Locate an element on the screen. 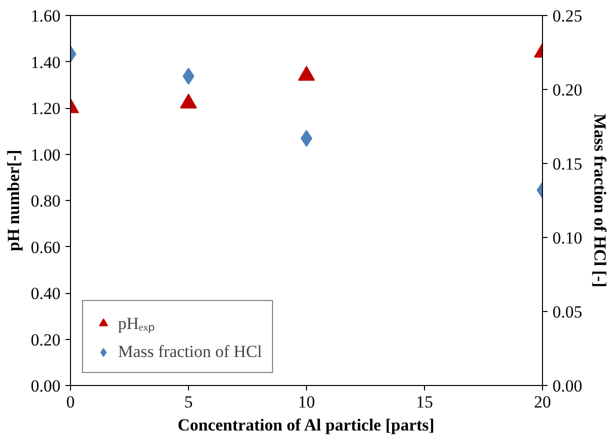 The image size is (612, 445). y2-tick-label: 0.25 is located at coordinates (567, 16).